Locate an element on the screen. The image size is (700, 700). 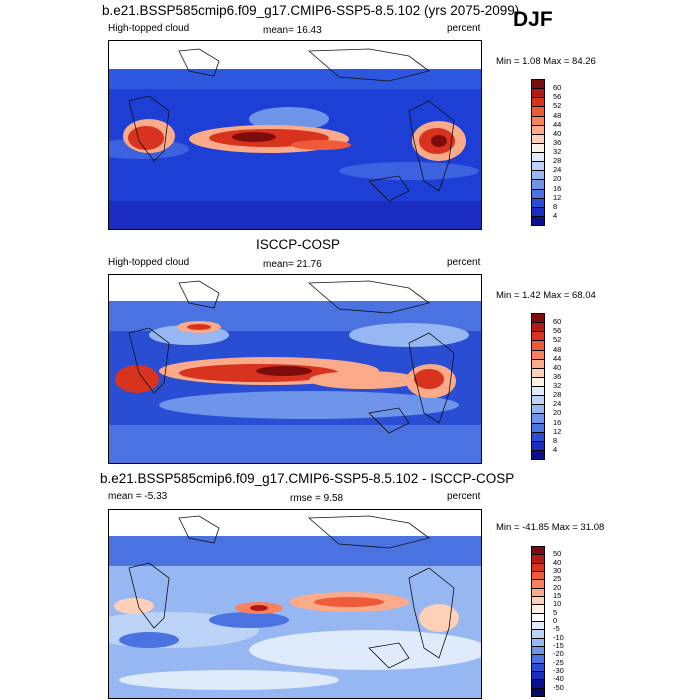
panel-model-units: percent is located at coordinates (464, 28).